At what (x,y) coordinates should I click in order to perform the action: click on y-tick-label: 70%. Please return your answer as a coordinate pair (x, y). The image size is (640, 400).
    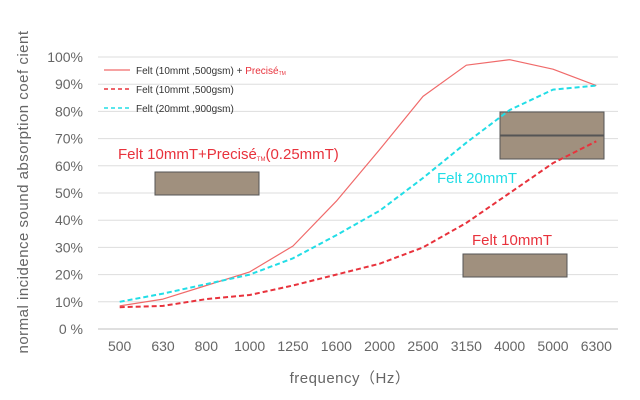
    Looking at the image, I should click on (69, 139).